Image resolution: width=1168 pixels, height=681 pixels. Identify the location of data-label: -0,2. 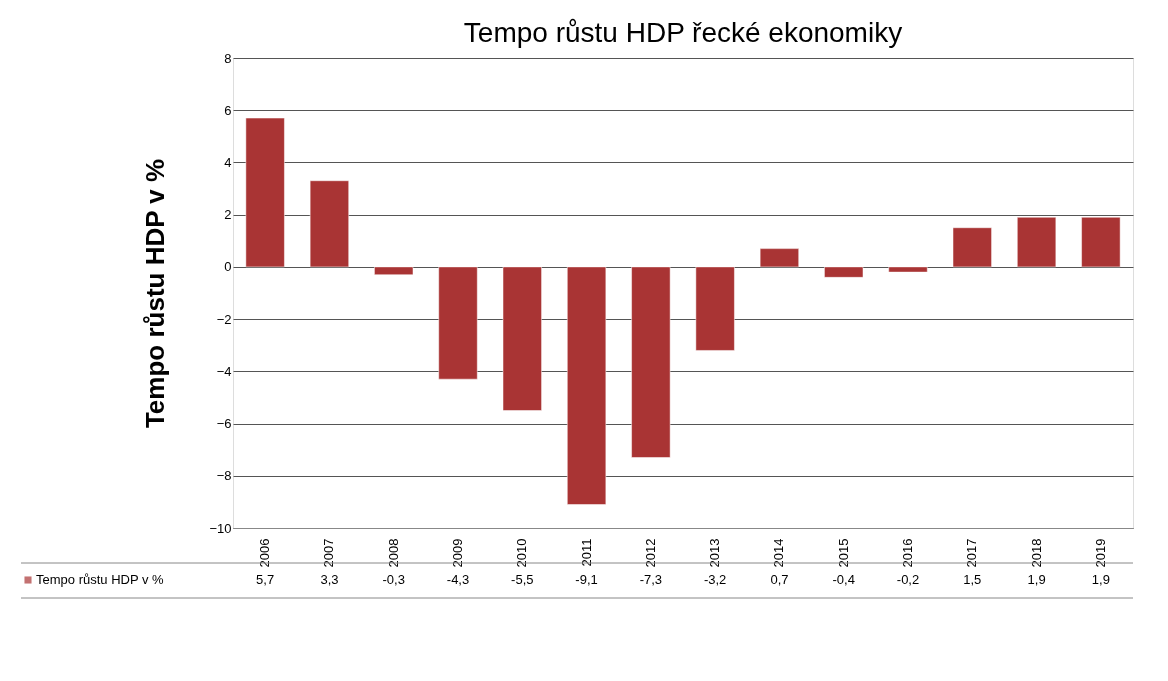
(908, 579).